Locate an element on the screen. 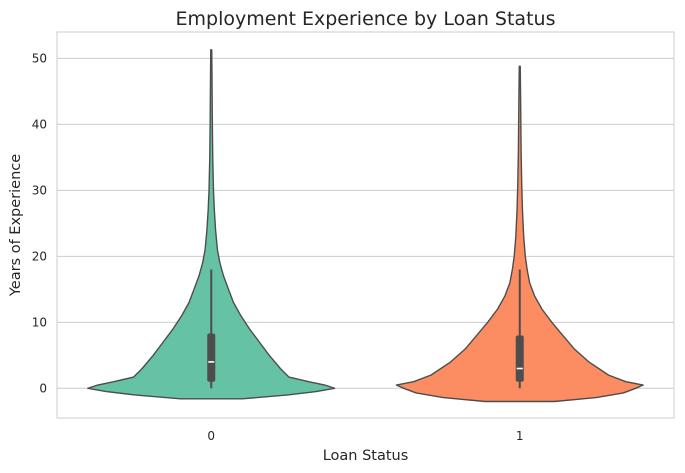  y-tick-label-40: 40 is located at coordinates (39, 124).